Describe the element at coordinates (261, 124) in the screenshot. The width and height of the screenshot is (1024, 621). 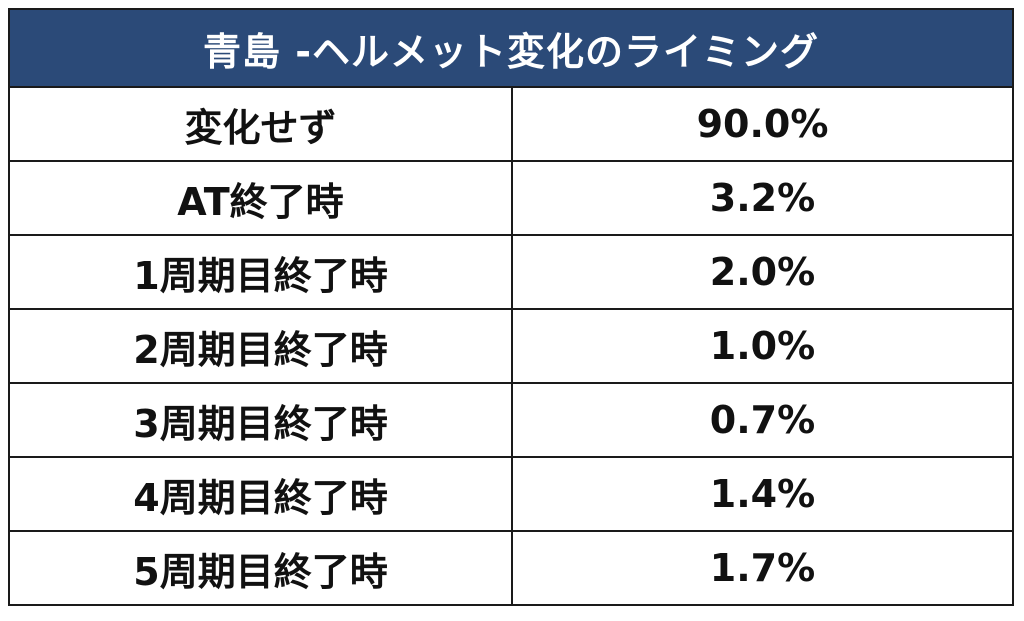
I see `row-label: 変化せず` at that location.